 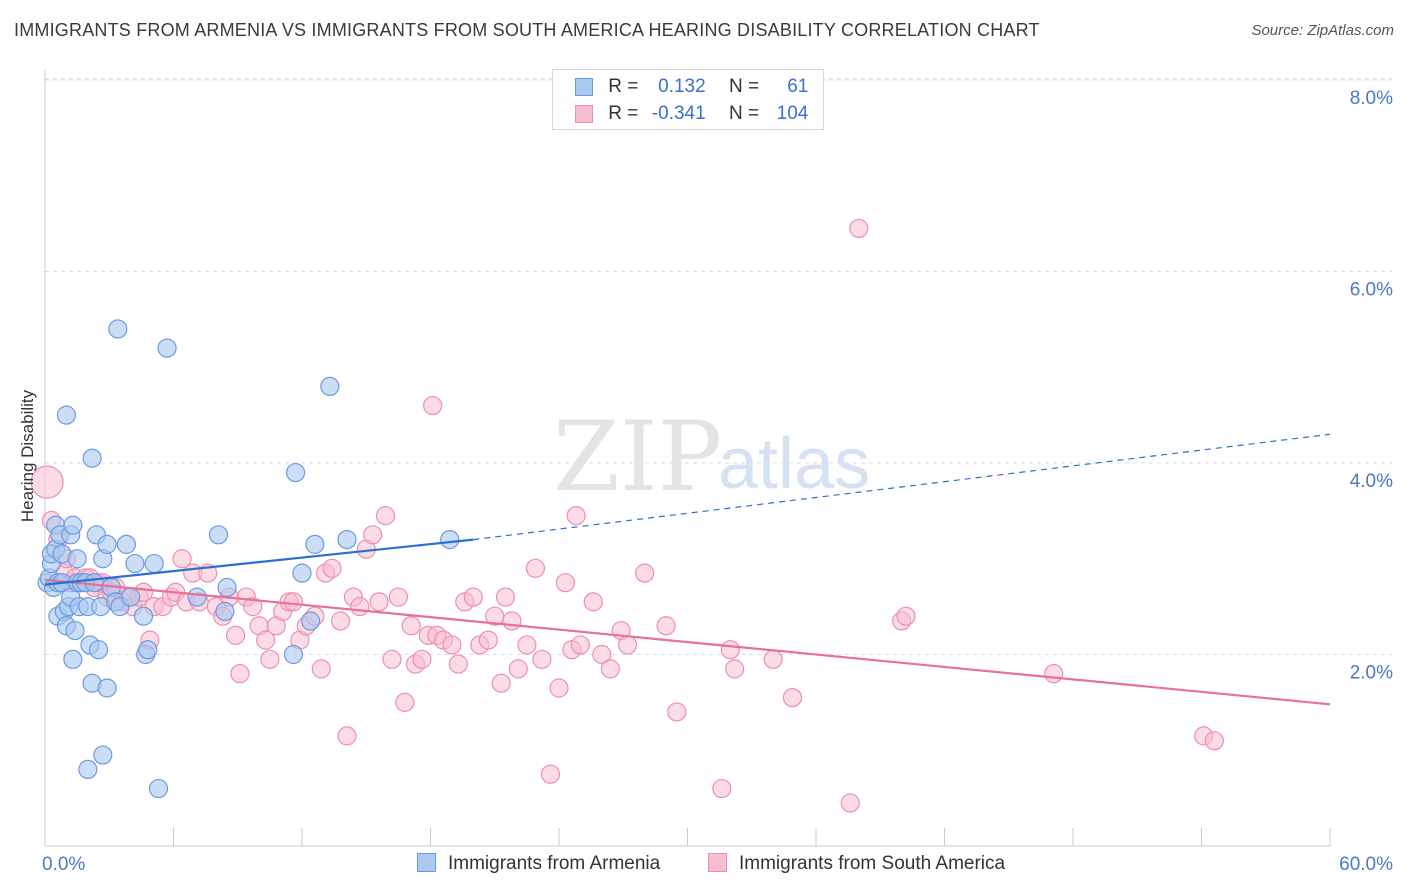 What do you see at coordinates (872, 863) in the screenshot?
I see `bottom-legend-label-south-america: Immigrants from South America` at bounding box center [872, 863].